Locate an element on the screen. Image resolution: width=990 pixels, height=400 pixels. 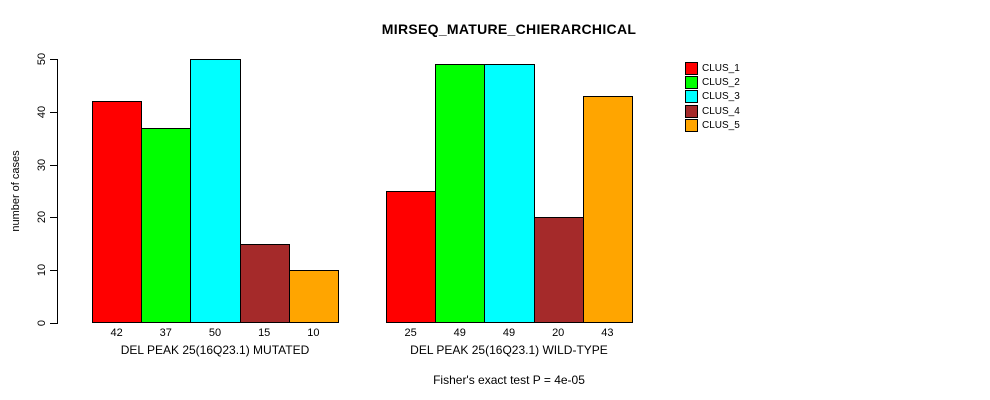
legend-label-clus_4: CLUS_4 is located at coordinates (721, 111).